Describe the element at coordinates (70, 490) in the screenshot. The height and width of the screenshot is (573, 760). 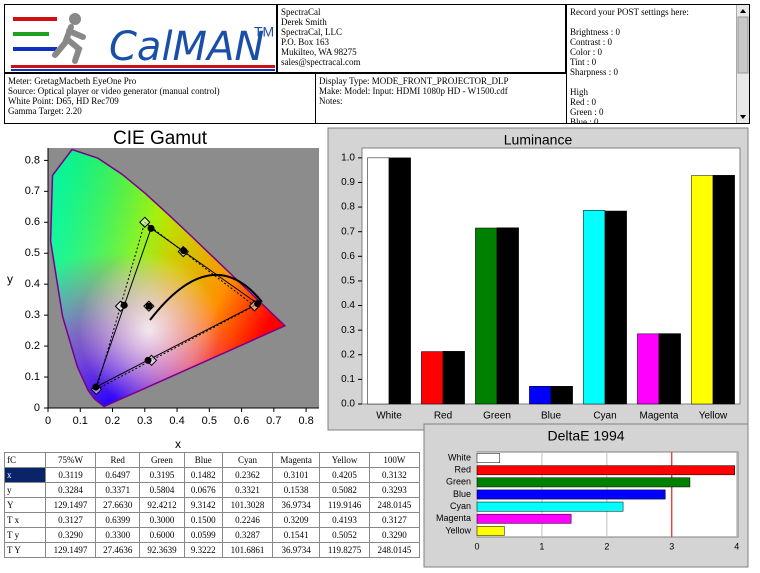
I see `table-cell: 0.3284` at that location.